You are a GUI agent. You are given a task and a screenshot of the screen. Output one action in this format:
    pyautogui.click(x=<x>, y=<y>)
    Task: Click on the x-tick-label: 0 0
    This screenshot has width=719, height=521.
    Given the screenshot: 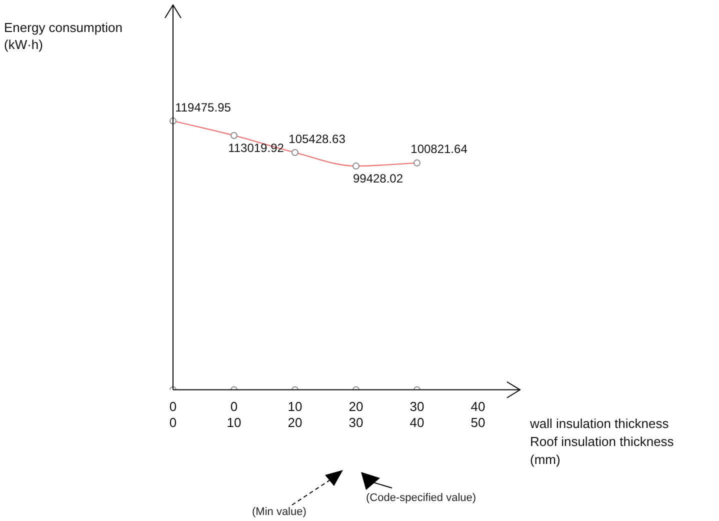 What is the action you would take?
    pyautogui.click(x=173, y=414)
    